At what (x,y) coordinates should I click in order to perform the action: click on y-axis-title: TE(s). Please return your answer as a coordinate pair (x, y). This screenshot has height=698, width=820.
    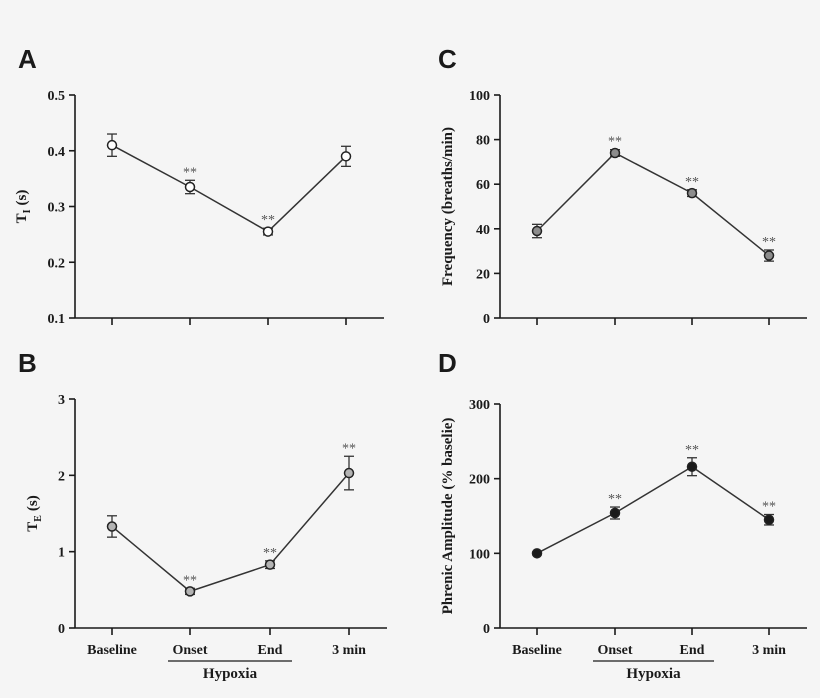
    Looking at the image, I should click on (34, 513).